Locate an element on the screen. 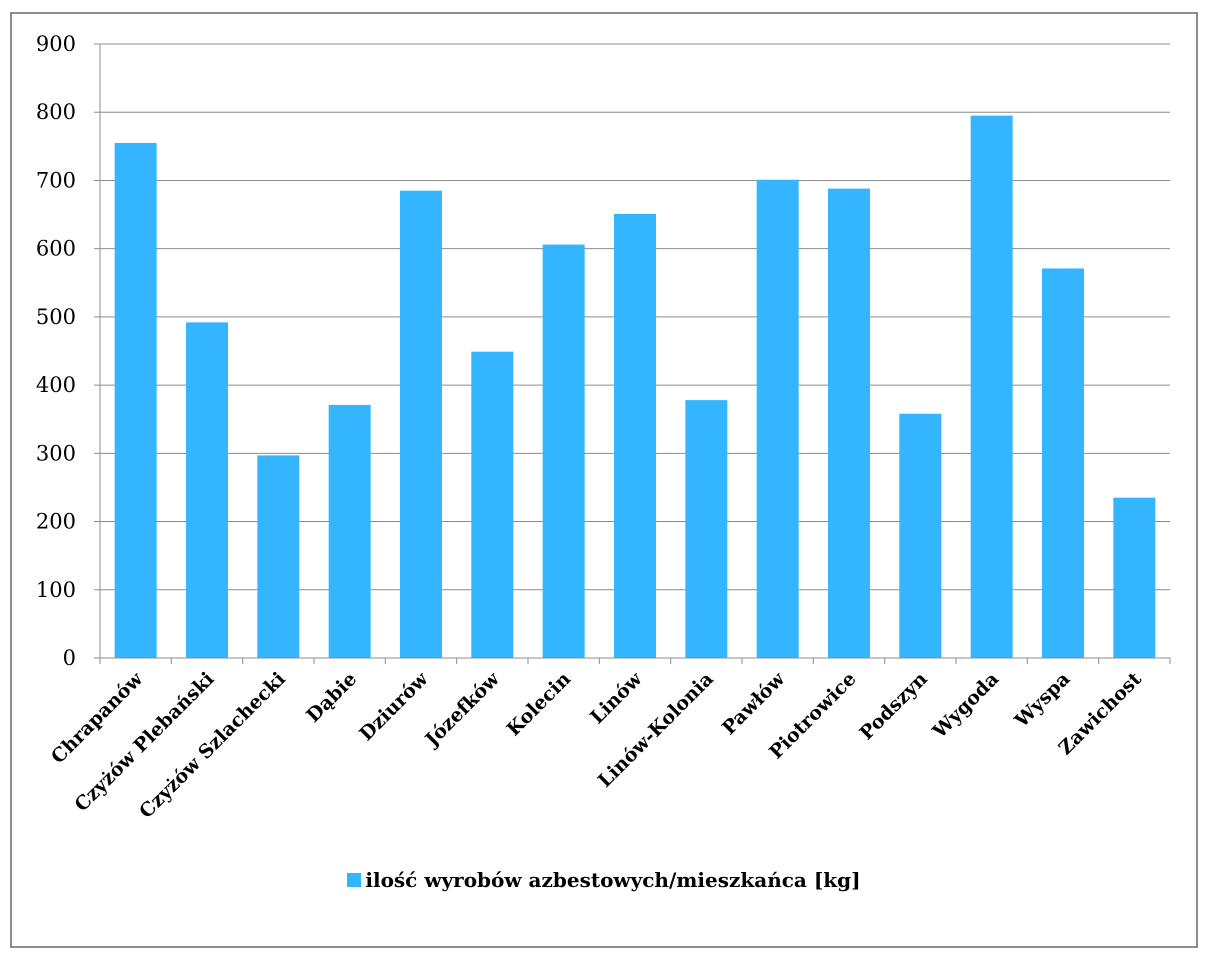 Image resolution: width=1208 pixels, height=958 pixels. y-tick-label: 0 is located at coordinates (69, 658).